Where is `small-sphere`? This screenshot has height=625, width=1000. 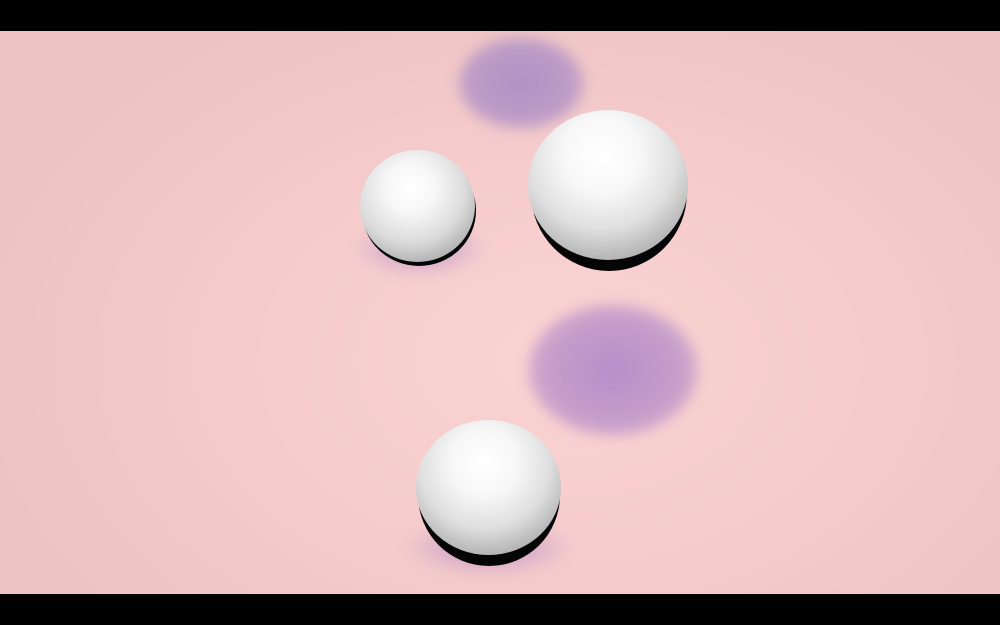 small-sphere is located at coordinates (417, 206).